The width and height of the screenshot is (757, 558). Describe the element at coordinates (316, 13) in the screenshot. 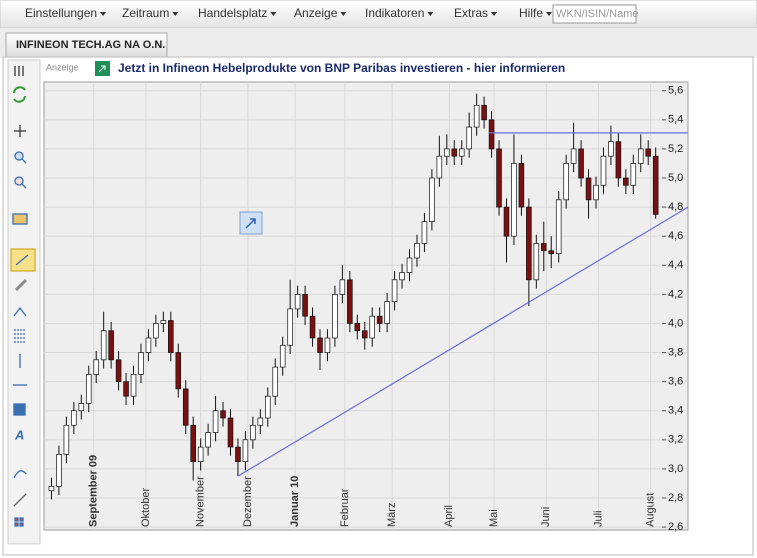

I see `menu-item: Anzeige` at that location.